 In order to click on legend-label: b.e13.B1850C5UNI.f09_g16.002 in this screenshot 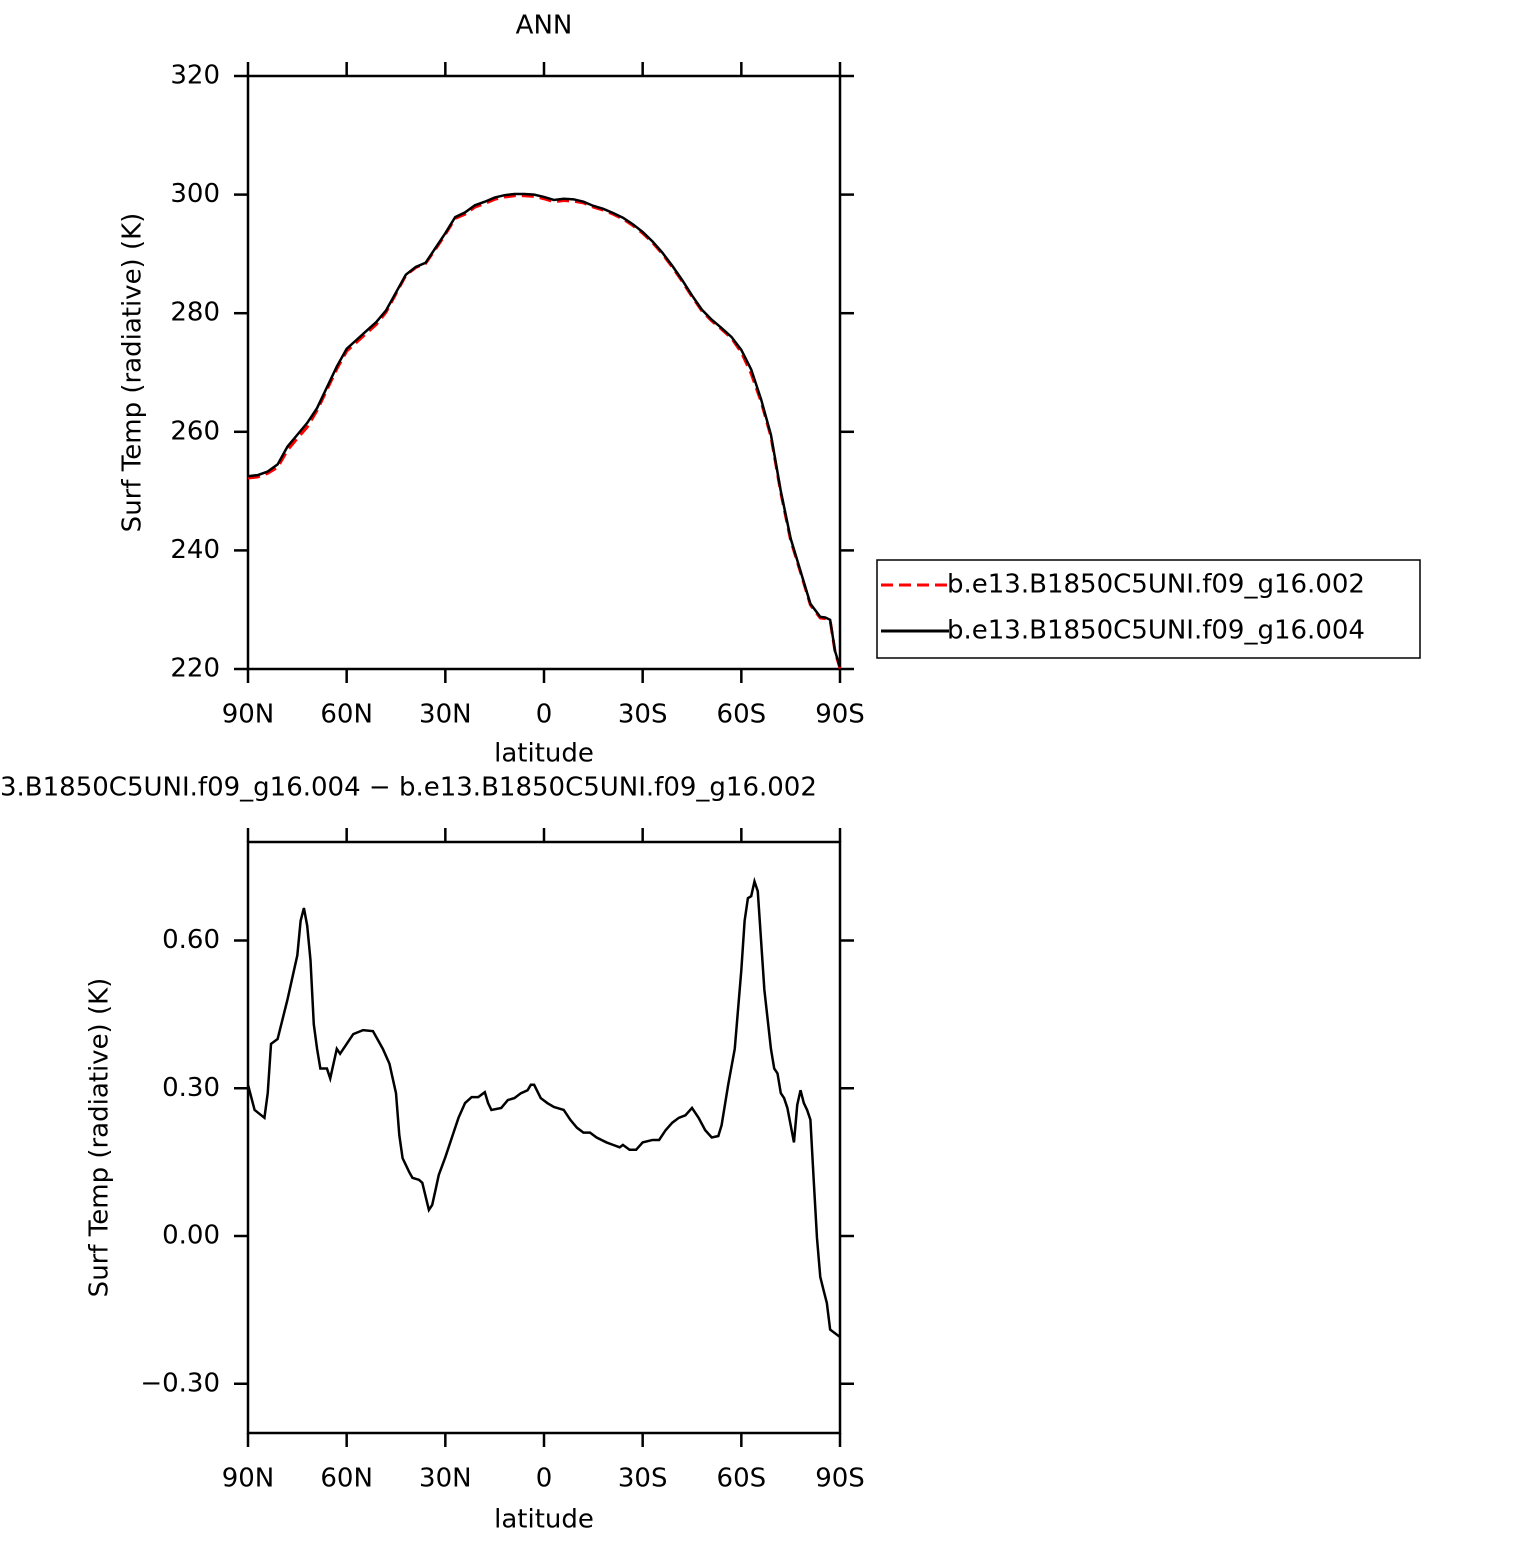, I will do `click(1156, 585)`.